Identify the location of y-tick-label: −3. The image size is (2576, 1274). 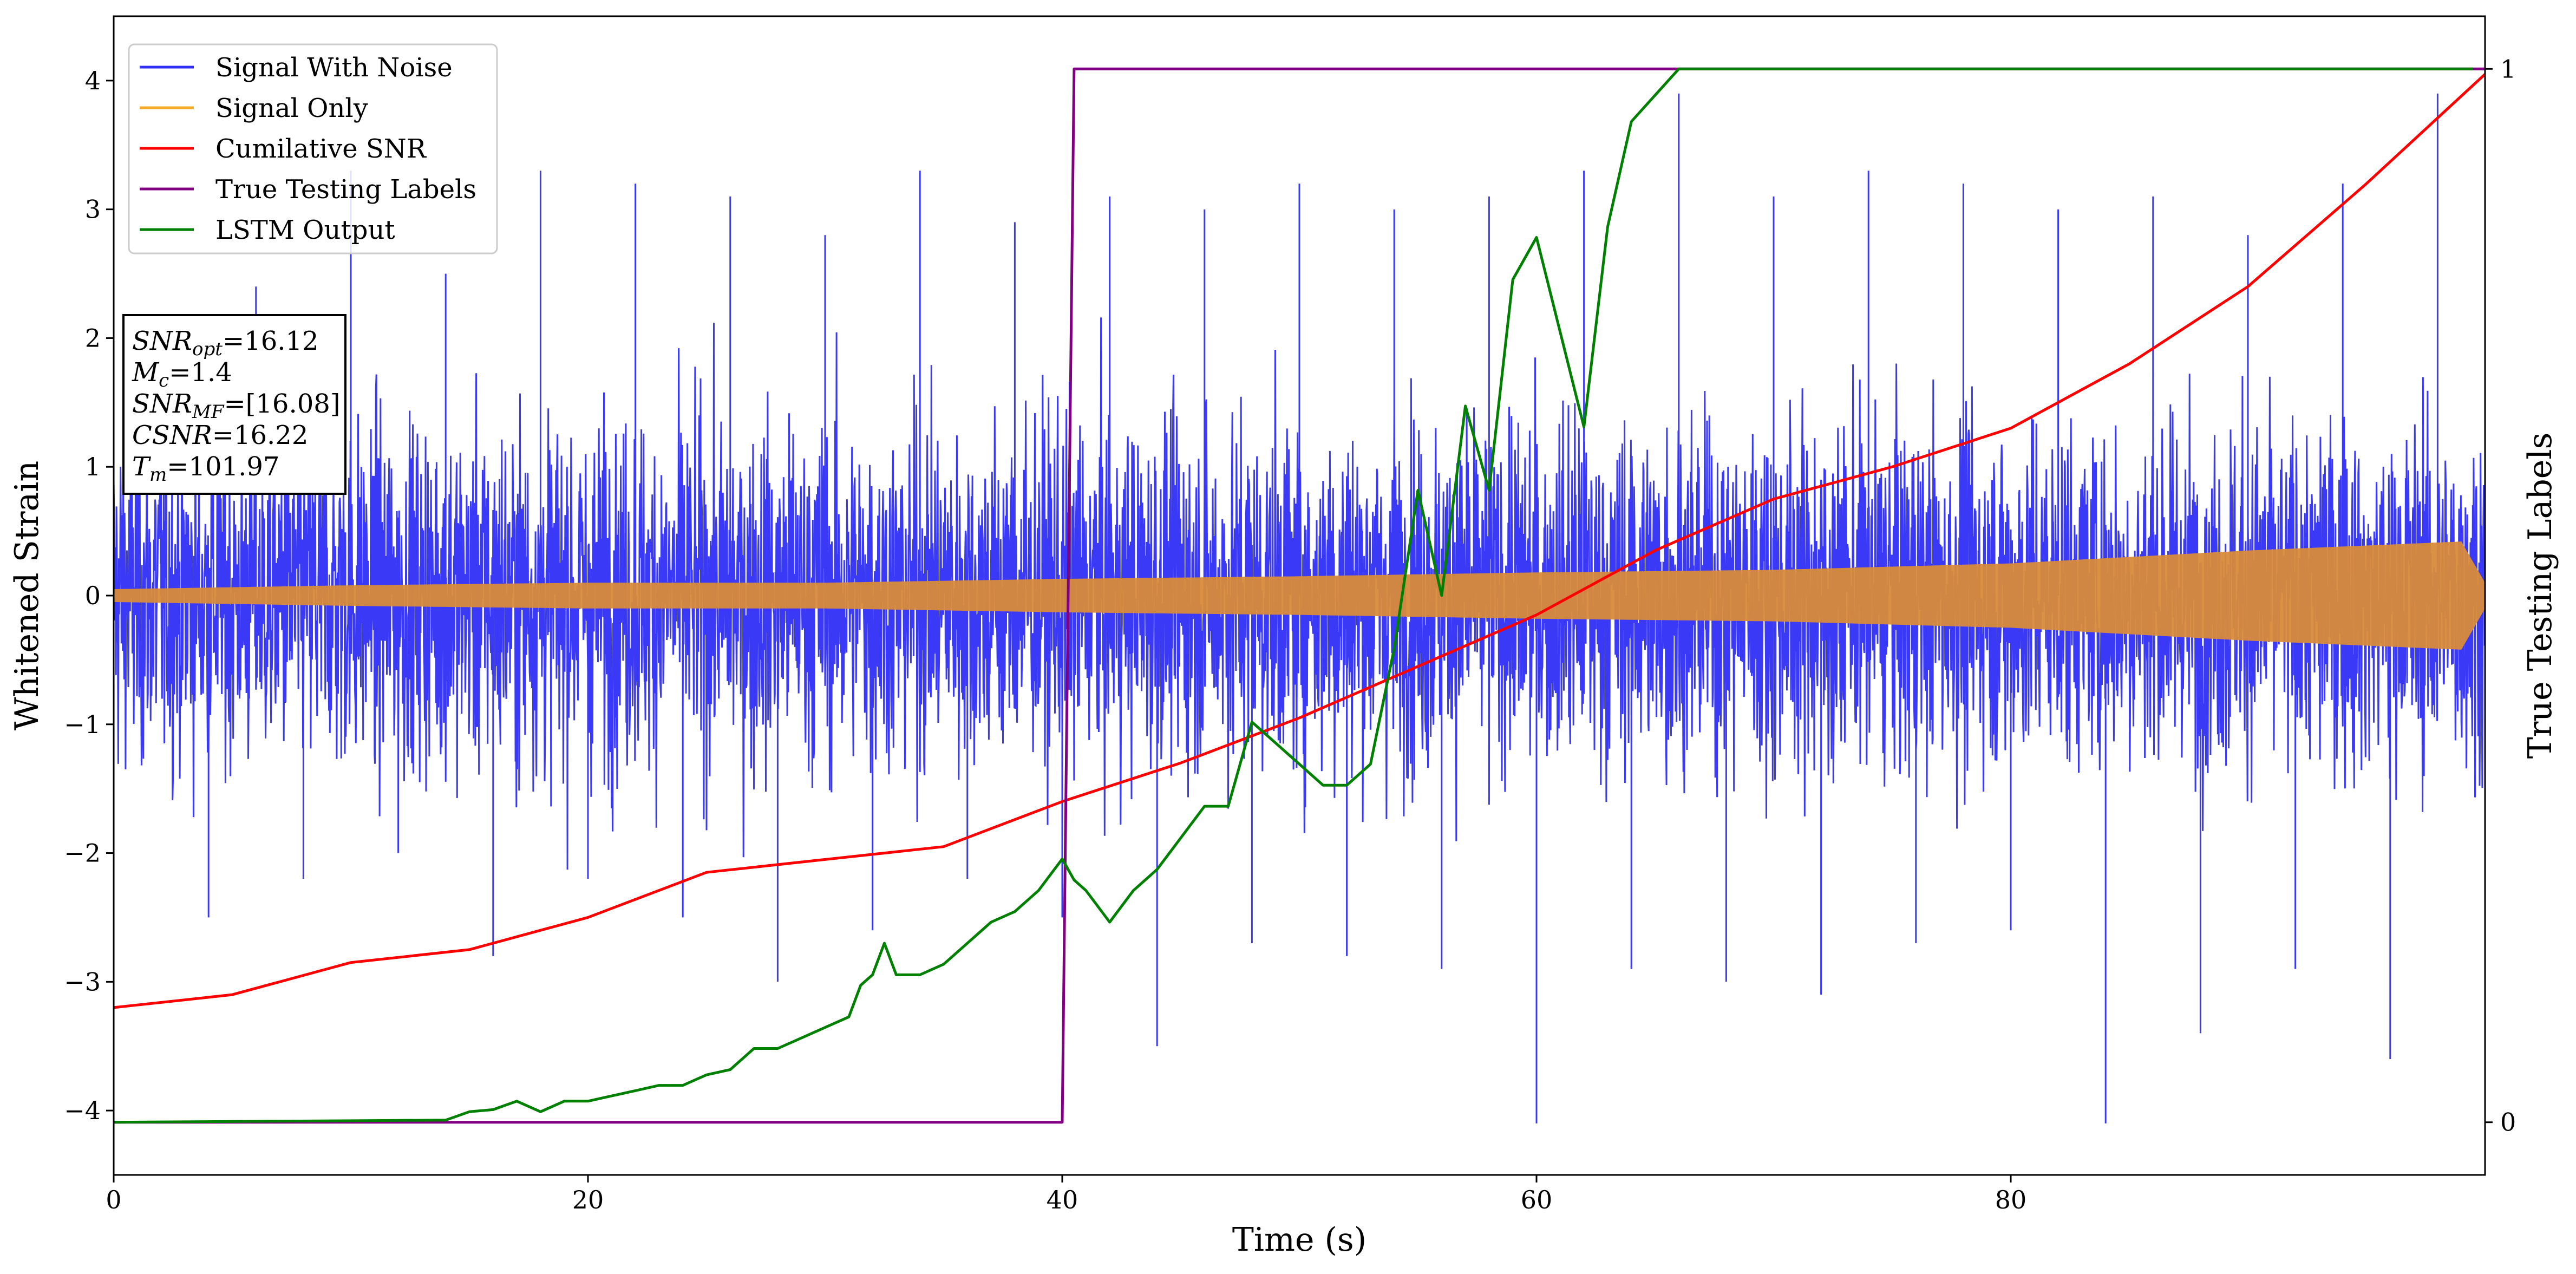
(82, 981).